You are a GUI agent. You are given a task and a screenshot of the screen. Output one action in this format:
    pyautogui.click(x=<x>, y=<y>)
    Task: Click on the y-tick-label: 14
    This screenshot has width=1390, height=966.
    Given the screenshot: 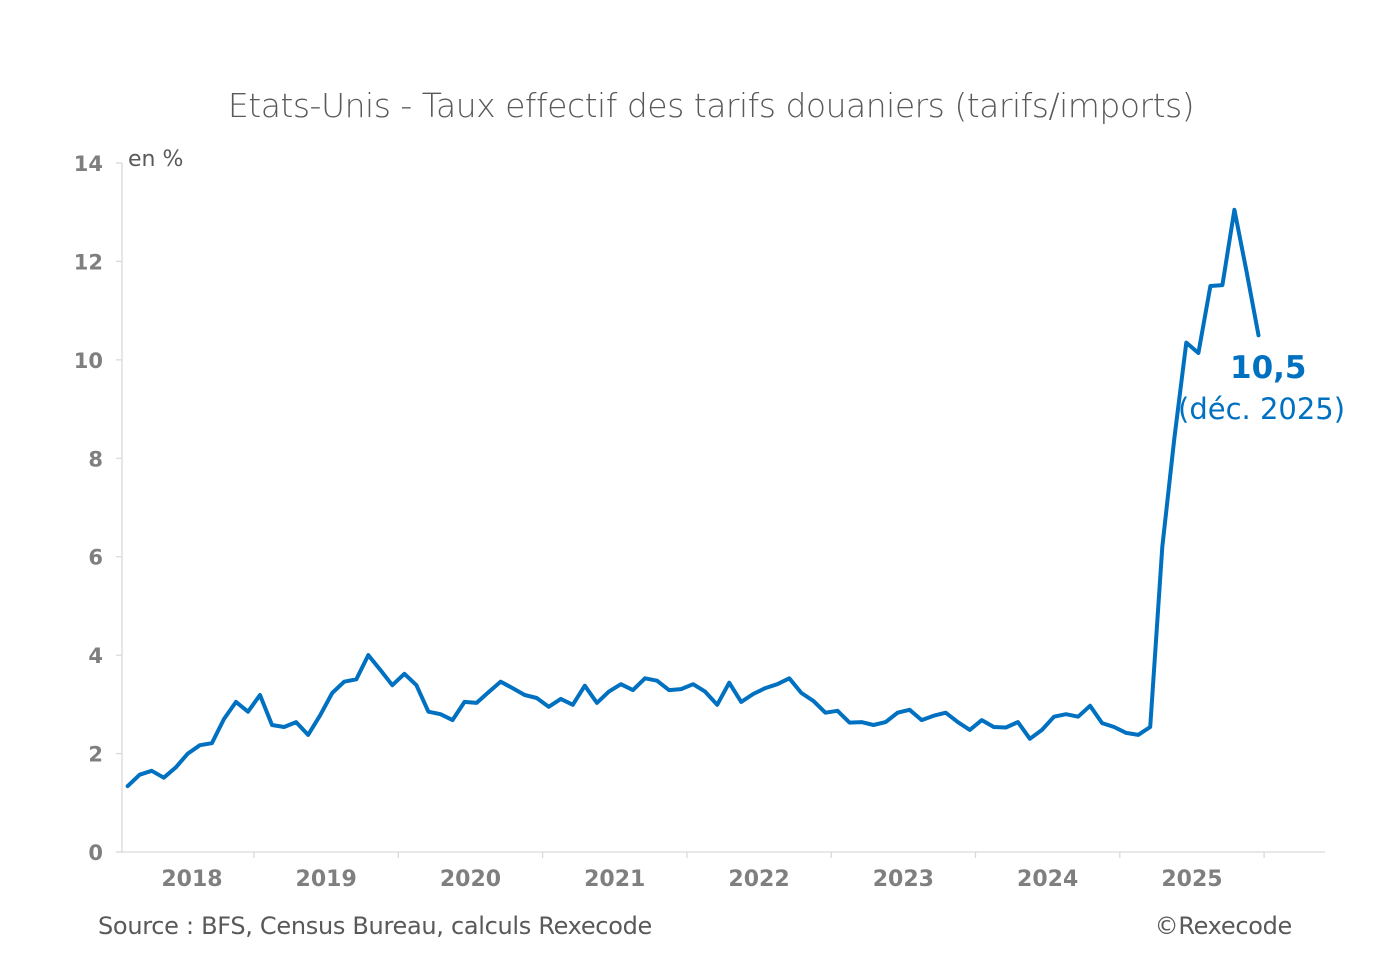 What is the action you would take?
    pyautogui.click(x=88, y=164)
    